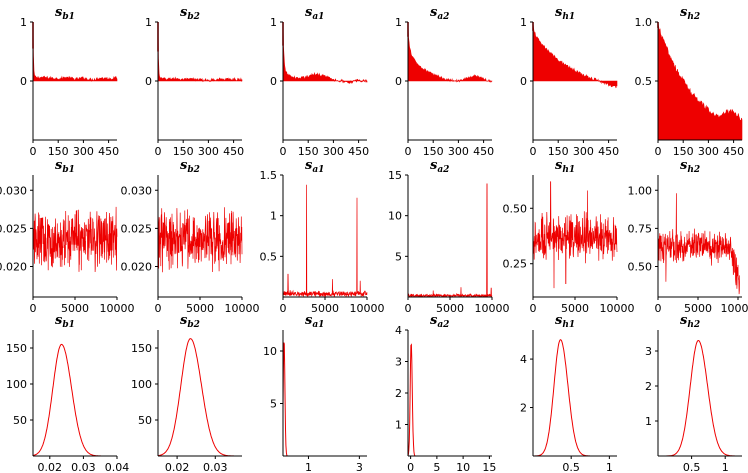 This screenshot has height=473, width=748. What do you see at coordinates (489, 467) in the screenshot?
I see `x-tick-label: 15` at bounding box center [489, 467].